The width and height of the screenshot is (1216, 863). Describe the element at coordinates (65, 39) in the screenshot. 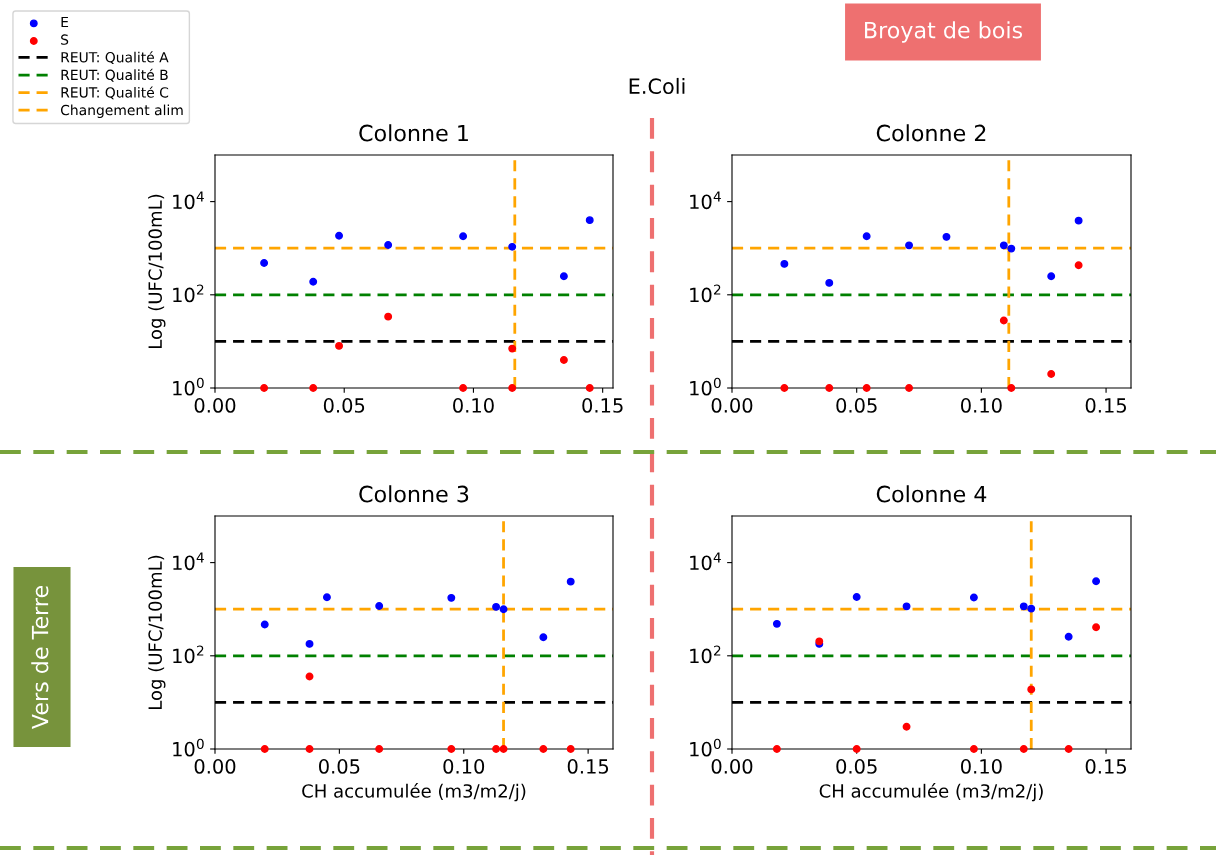

I see `legend-label: S` at that location.